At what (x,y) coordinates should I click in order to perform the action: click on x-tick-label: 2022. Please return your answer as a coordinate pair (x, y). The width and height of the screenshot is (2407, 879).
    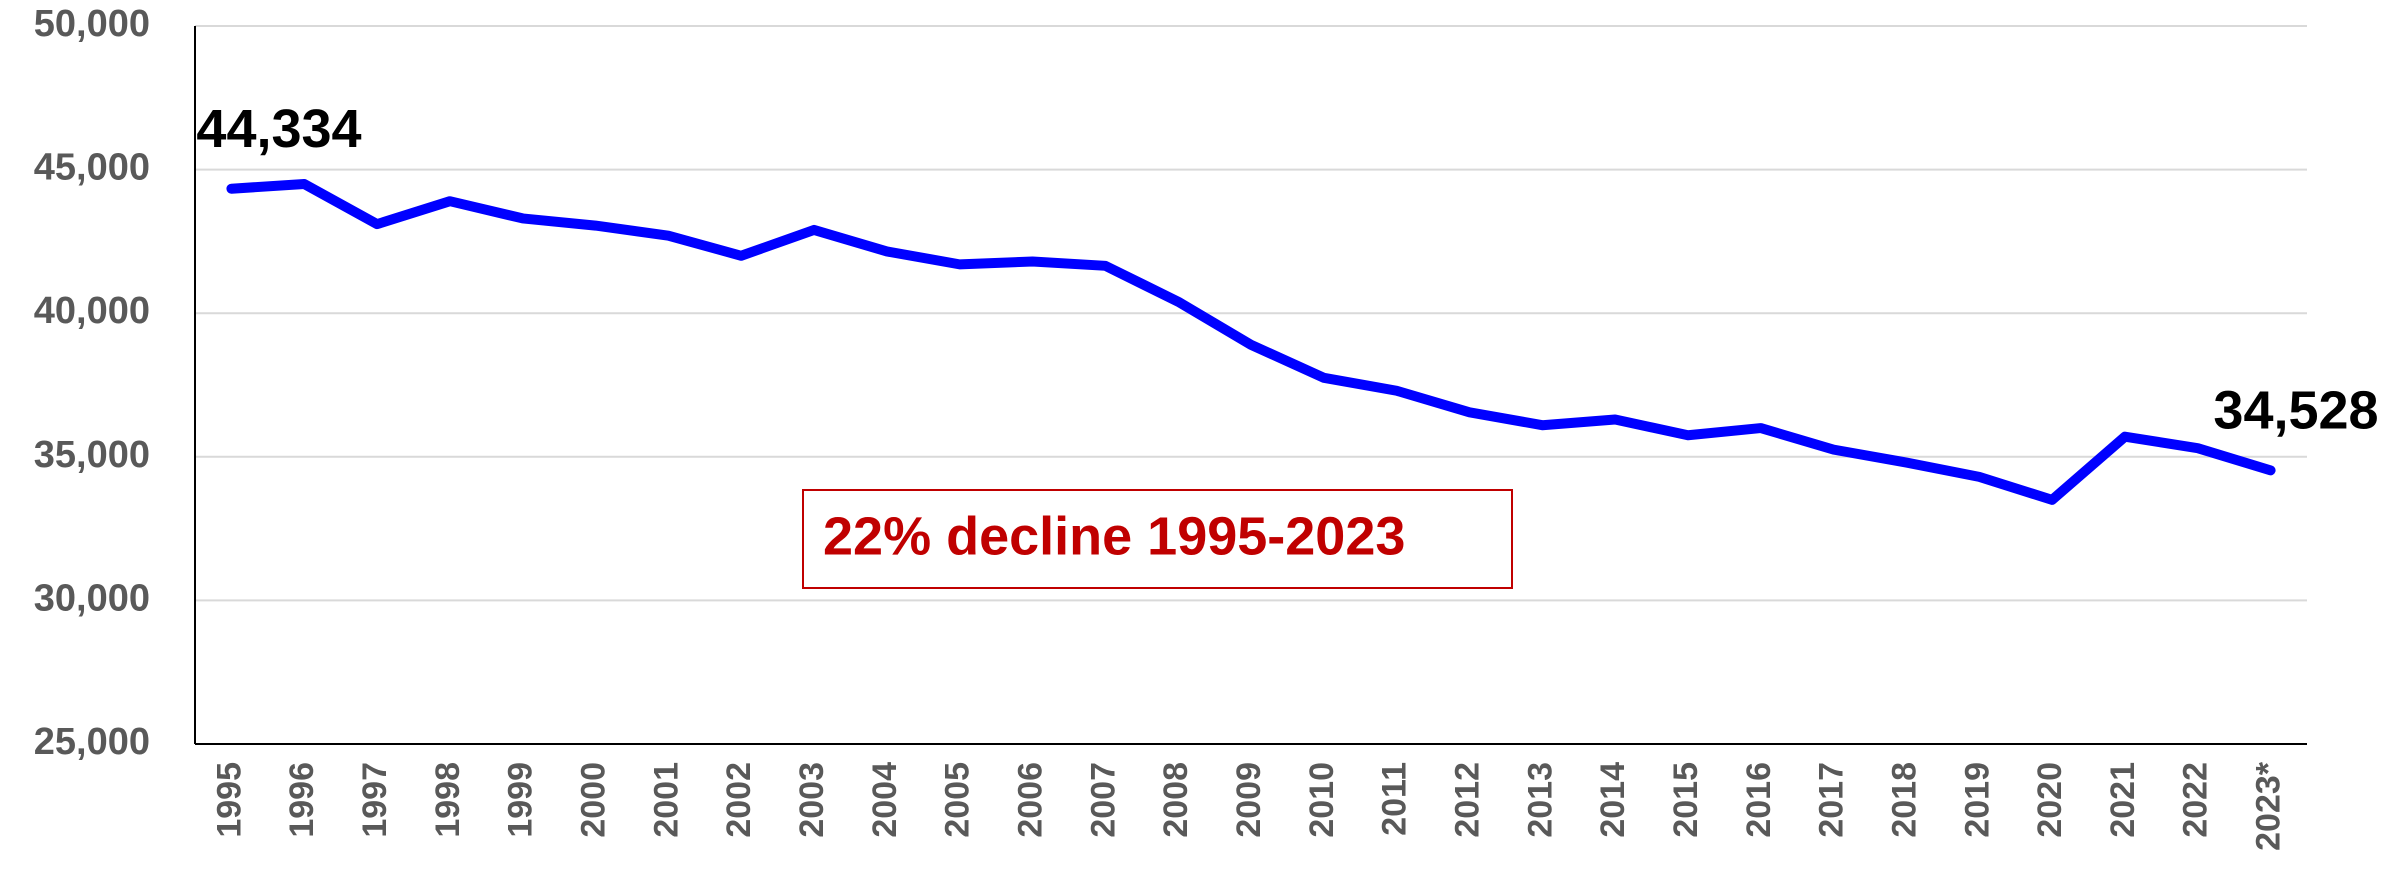
    Looking at the image, I should click on (2196, 800).